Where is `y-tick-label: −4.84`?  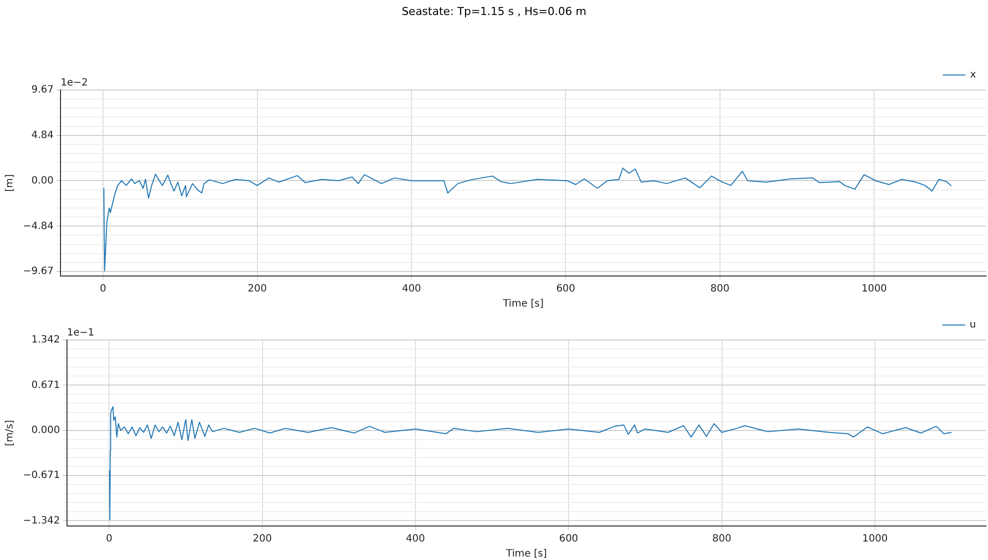
y-tick-label: −4.84 is located at coordinates (38, 226).